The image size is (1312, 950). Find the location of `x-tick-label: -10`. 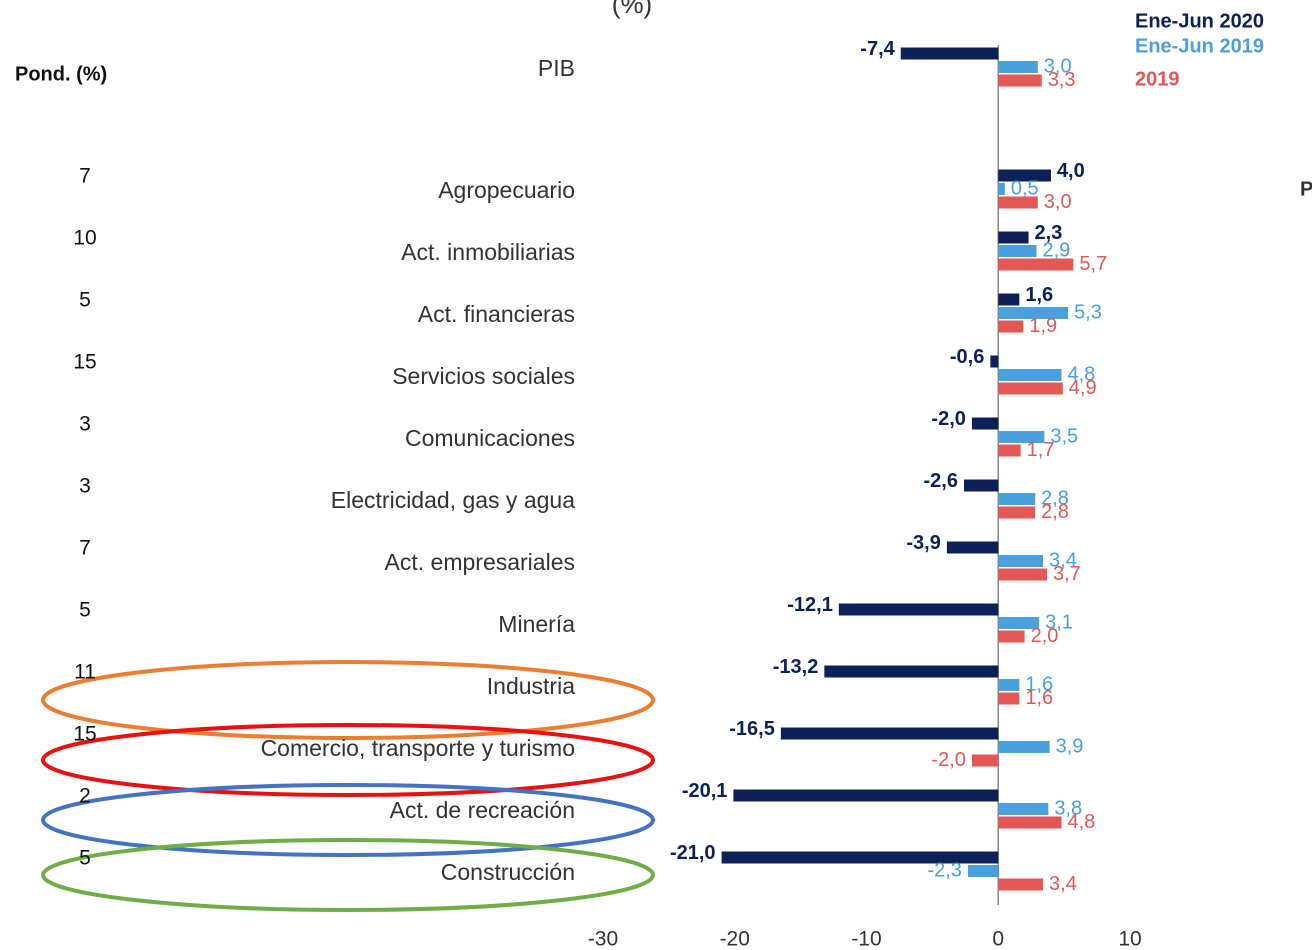

x-tick-label: -10 is located at coordinates (866, 939).